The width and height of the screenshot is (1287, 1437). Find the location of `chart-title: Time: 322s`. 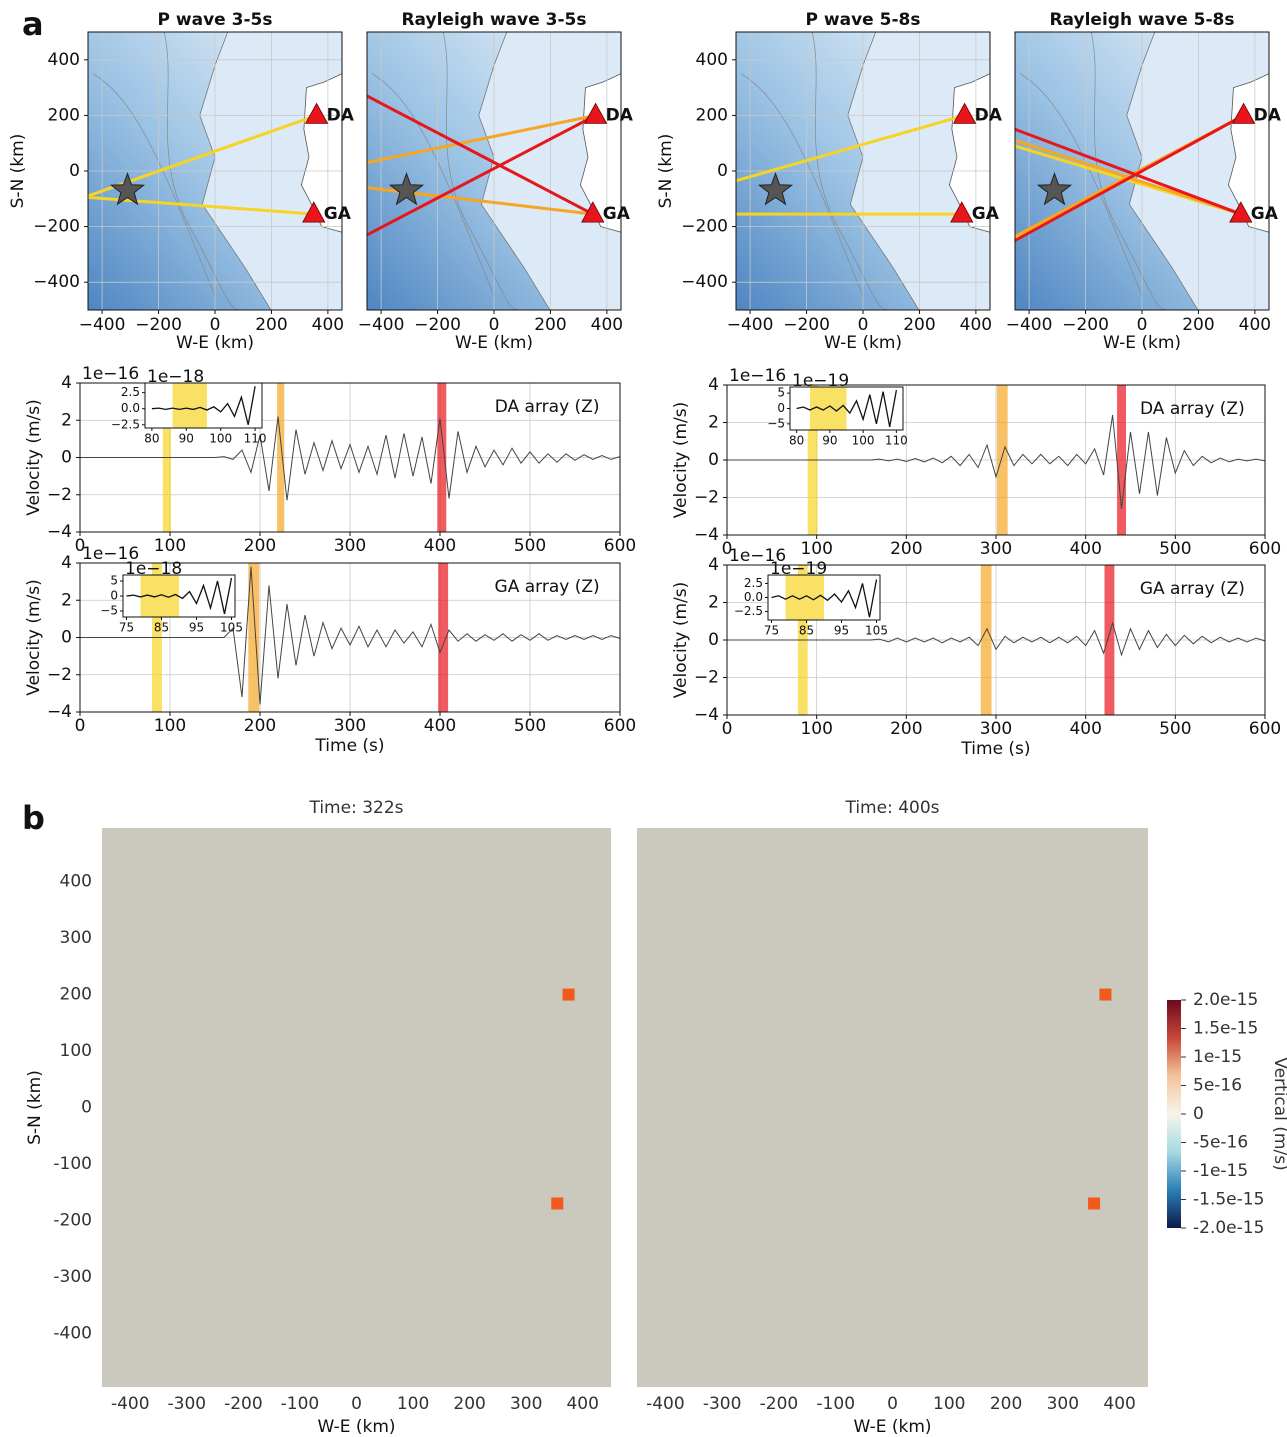

chart-title: Time: 322s is located at coordinates (355, 808).